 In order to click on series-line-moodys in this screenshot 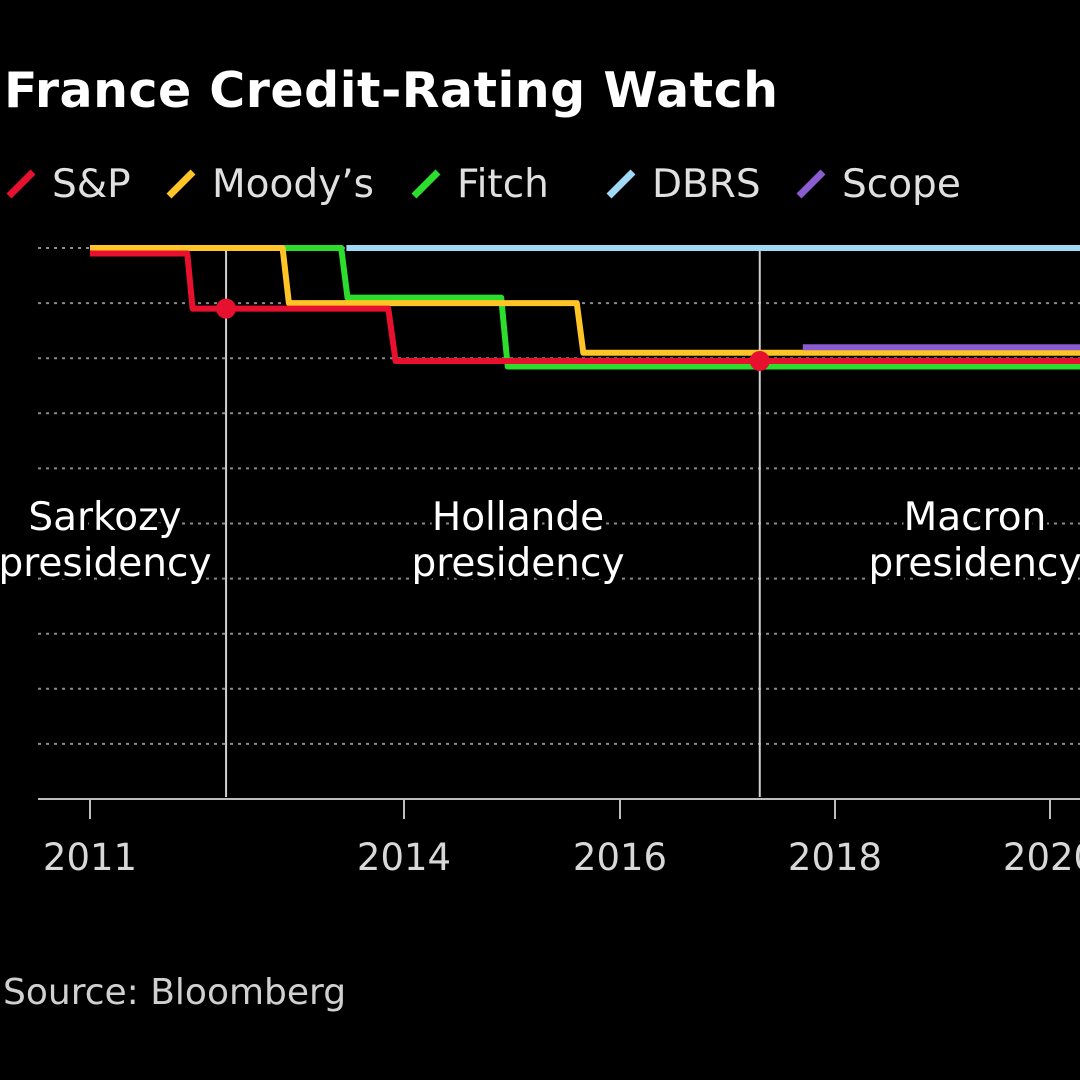, I will do `click(585, 300)`.